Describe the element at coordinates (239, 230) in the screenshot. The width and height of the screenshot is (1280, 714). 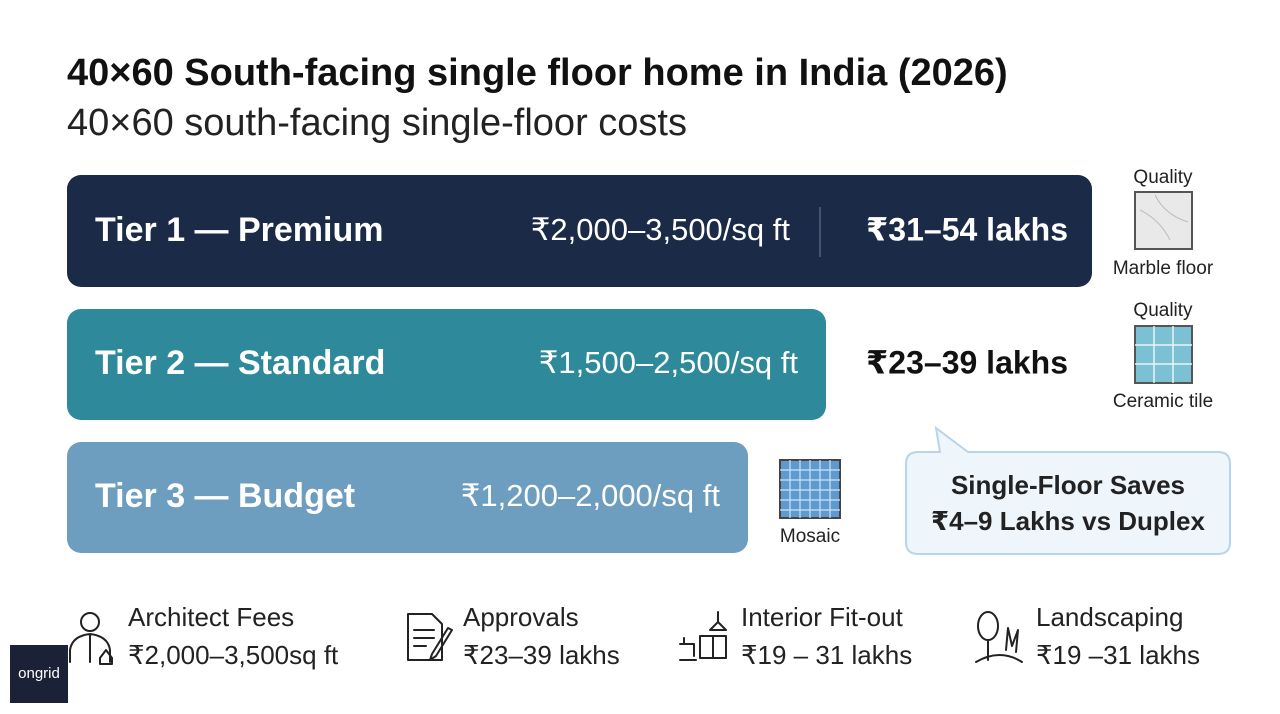
I see `tier-label: Tier 1 — Premium` at that location.